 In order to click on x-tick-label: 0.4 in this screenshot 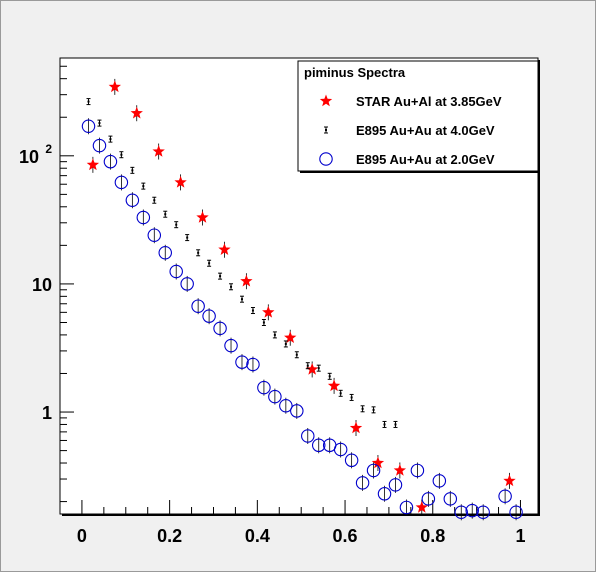, I will do `click(257, 536)`.